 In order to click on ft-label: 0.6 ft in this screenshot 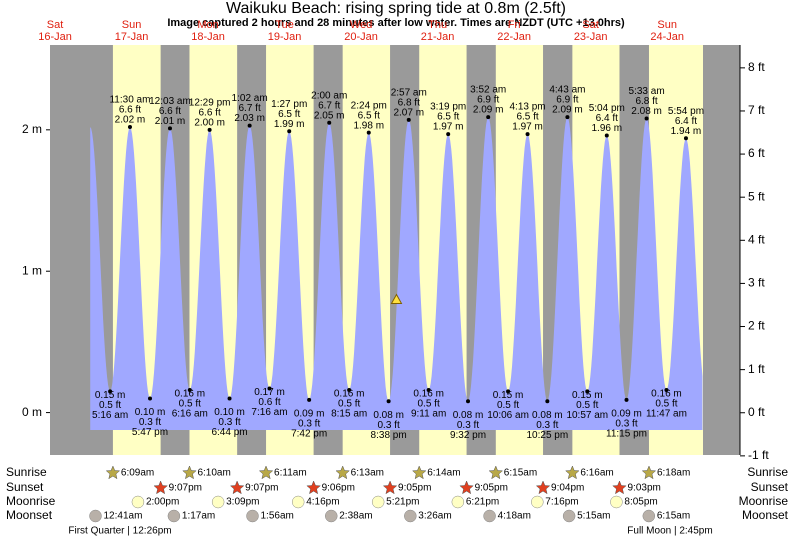, I will do `click(269, 402)`.